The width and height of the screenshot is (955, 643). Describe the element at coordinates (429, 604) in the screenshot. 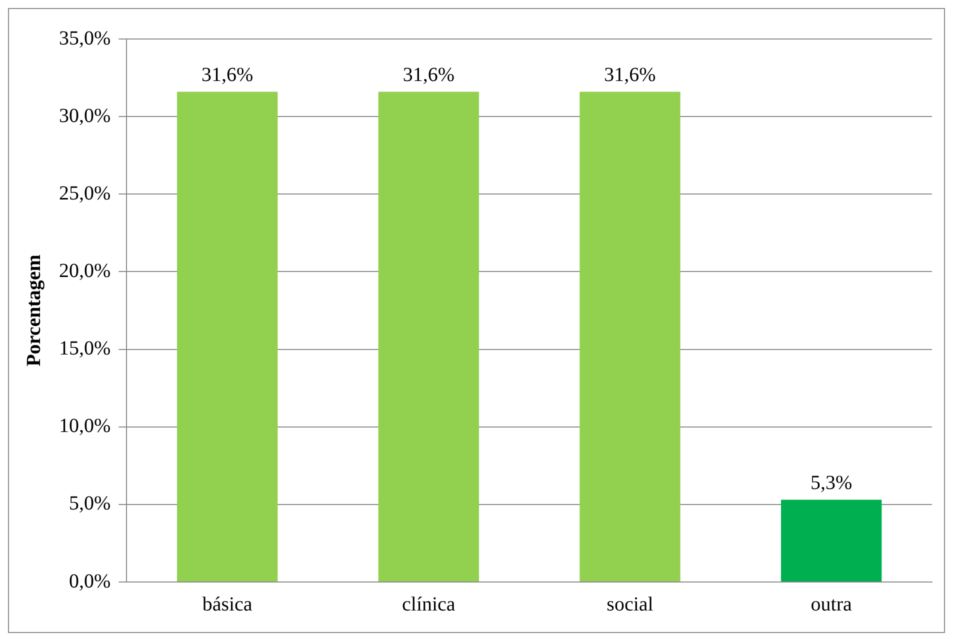

I see `x-tick-label: clínica` at that location.